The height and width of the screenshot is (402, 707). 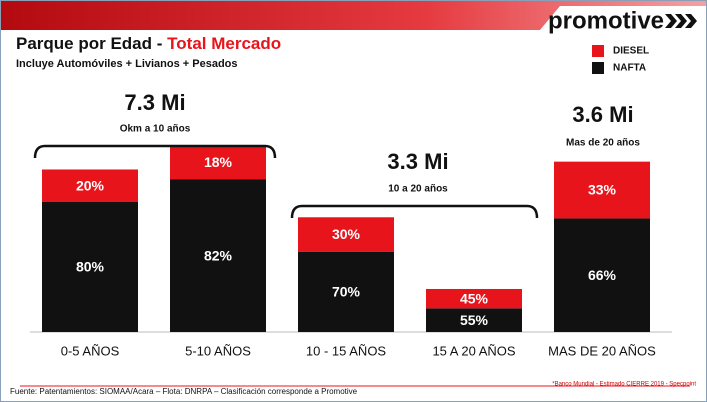 I want to click on value-label: 18%, so click(x=218, y=162).